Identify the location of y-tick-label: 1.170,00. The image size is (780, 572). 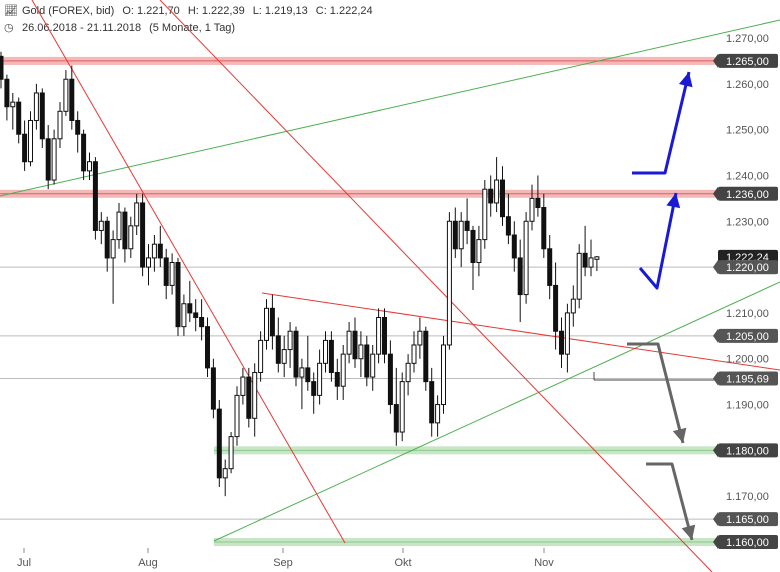
(747, 497).